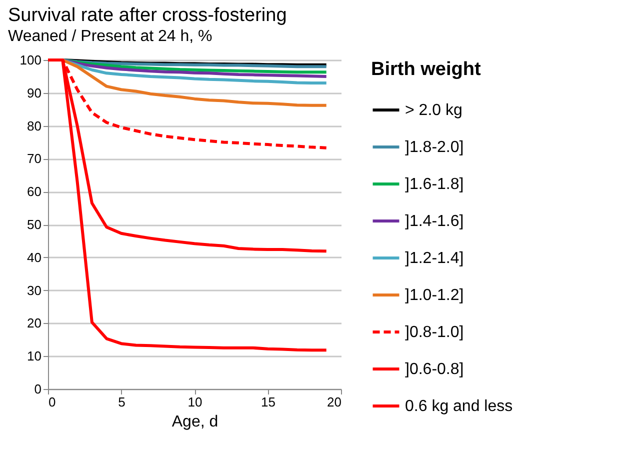 The image size is (617, 475). Describe the element at coordinates (34, 257) in the screenshot. I see `y-tick-label: 40` at that location.